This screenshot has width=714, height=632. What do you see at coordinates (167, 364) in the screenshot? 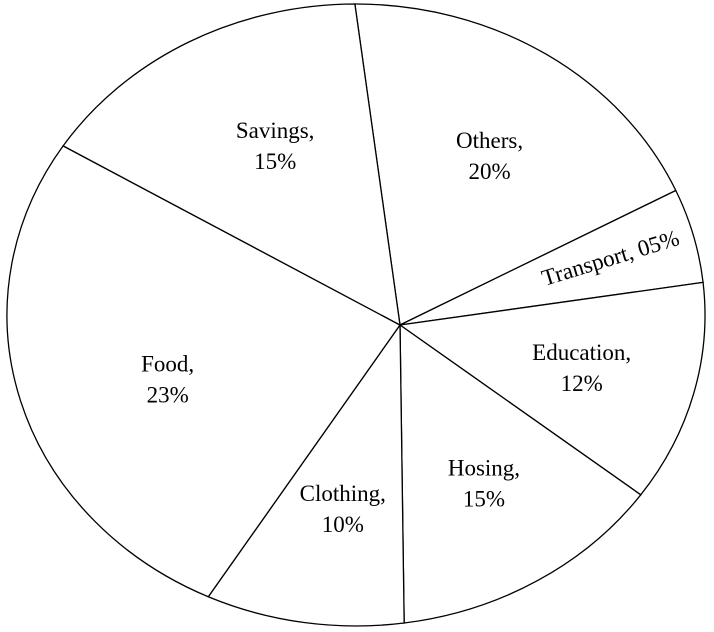
I see `category-label: Food,` at bounding box center [167, 364].